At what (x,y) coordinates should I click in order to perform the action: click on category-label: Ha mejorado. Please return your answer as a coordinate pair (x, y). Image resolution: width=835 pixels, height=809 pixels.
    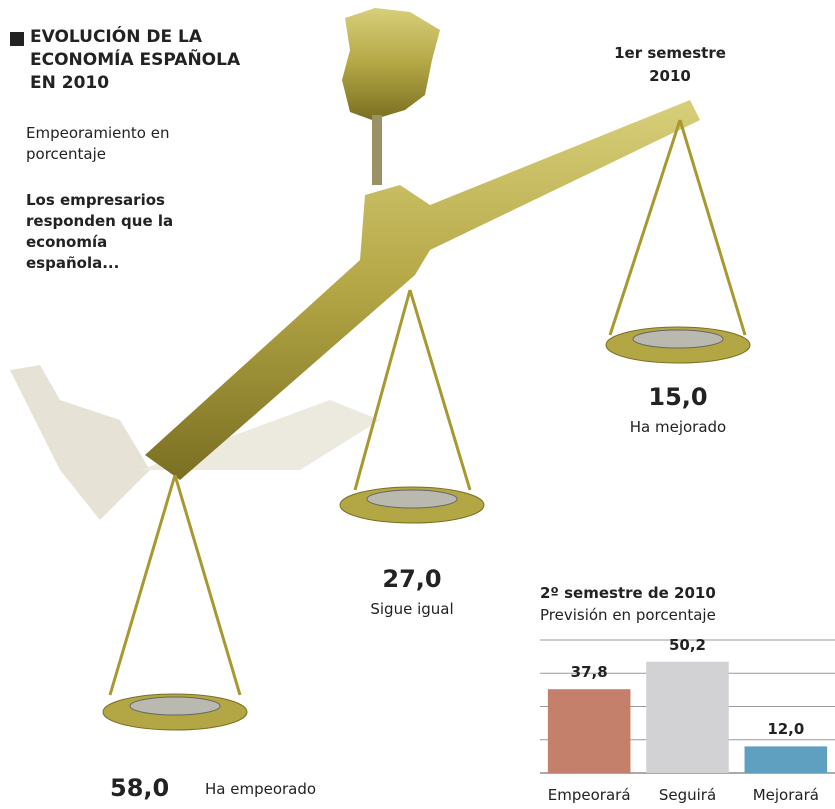
    Looking at the image, I should click on (678, 427).